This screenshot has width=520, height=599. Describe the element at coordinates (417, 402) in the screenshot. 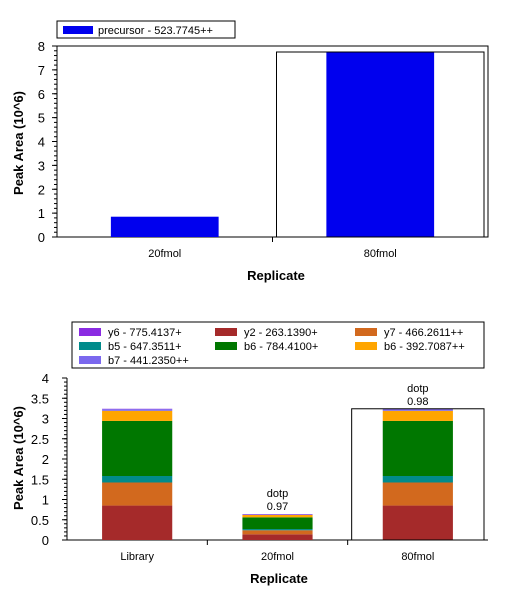

I see `dotp-value: 0.98` at that location.